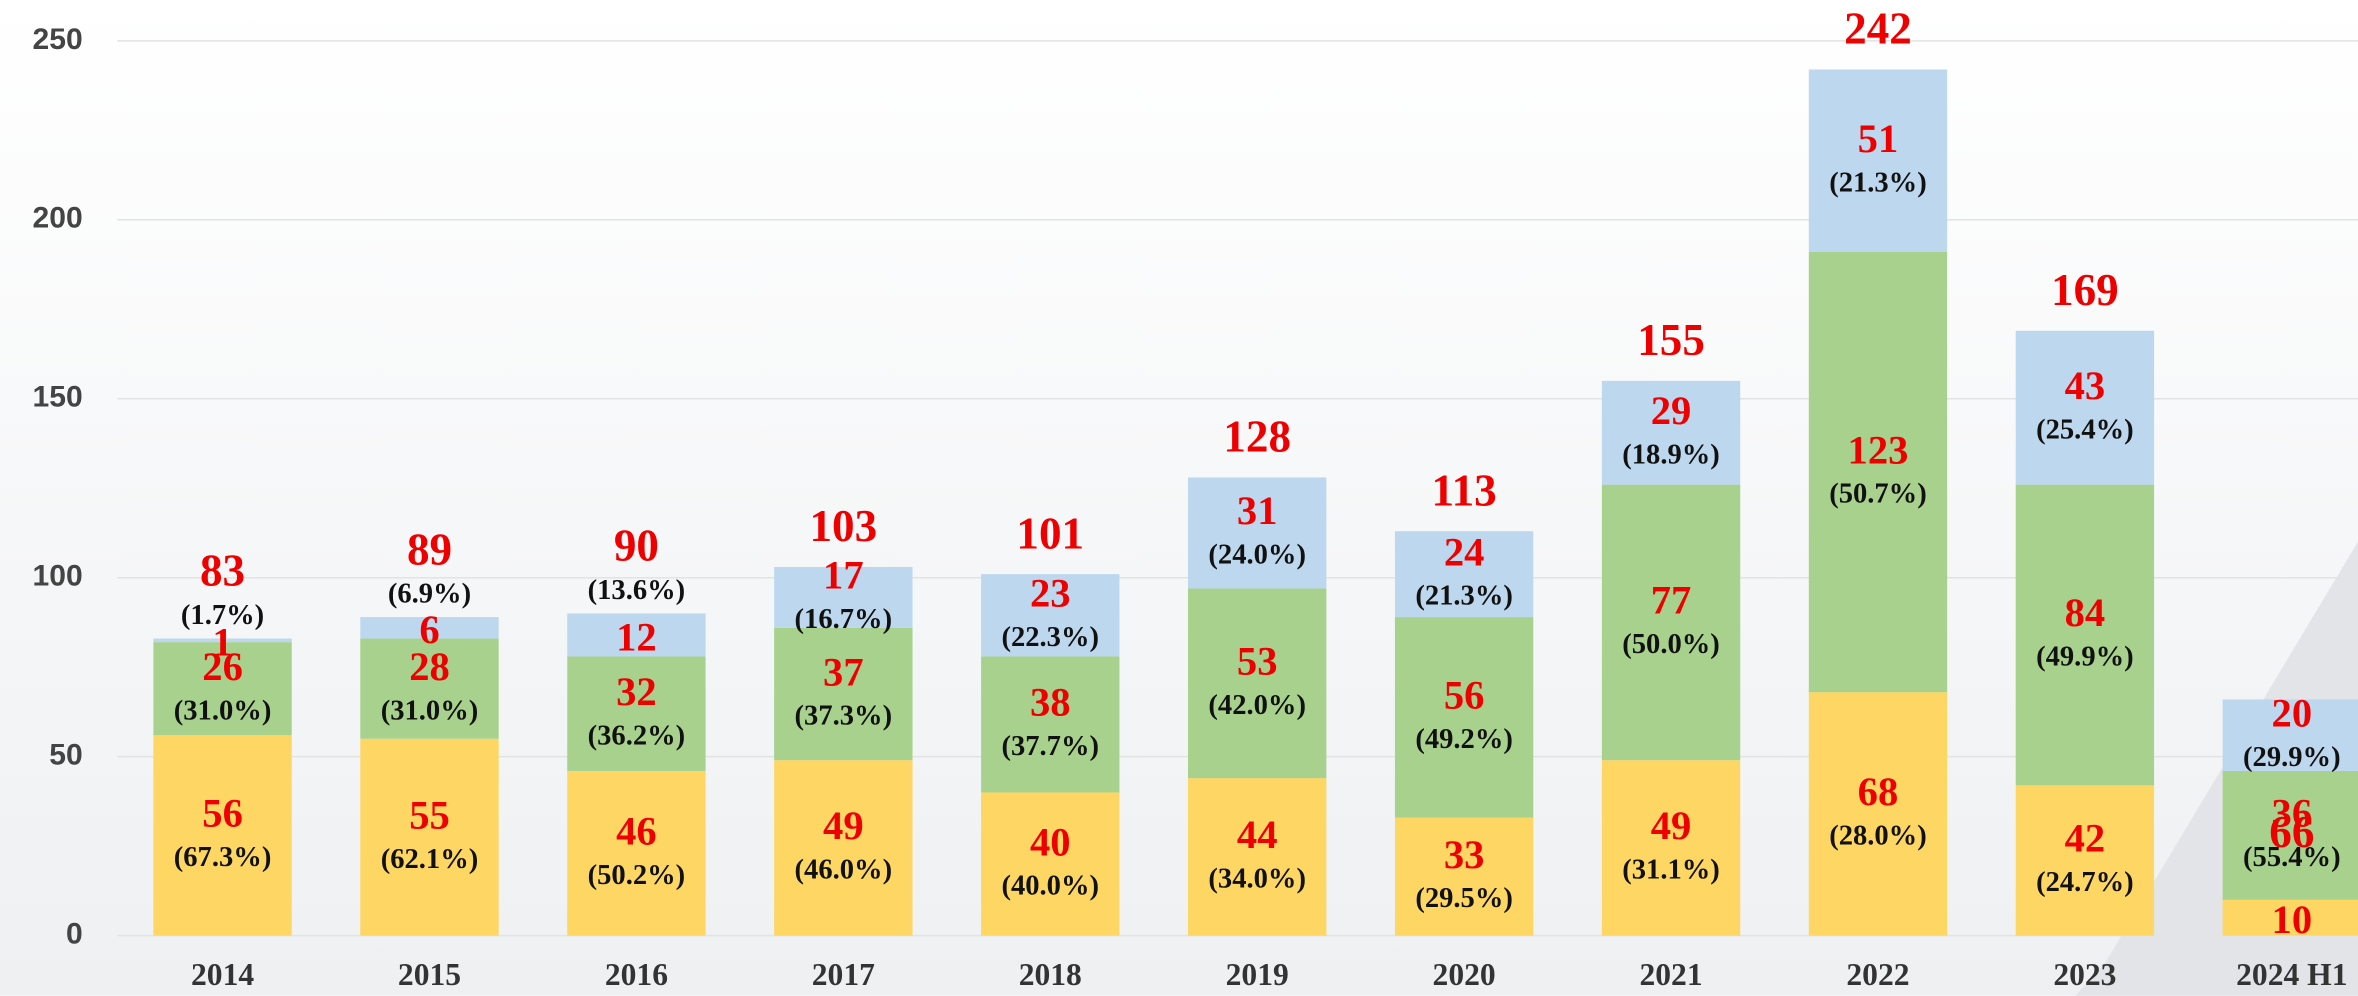 The image size is (2358, 996). Describe the element at coordinates (1257, 834) in the screenshot. I see `value-label: 44` at that location.